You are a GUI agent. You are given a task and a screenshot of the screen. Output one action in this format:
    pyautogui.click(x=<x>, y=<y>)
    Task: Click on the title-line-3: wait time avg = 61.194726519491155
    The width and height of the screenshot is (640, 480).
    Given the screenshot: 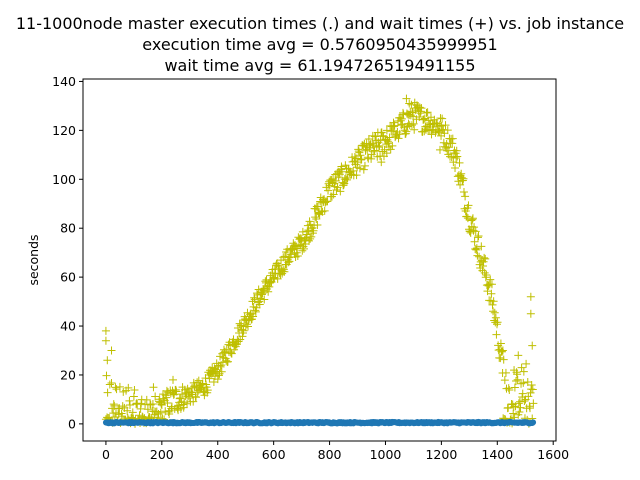 What is the action you would take?
    pyautogui.click(x=319, y=65)
    